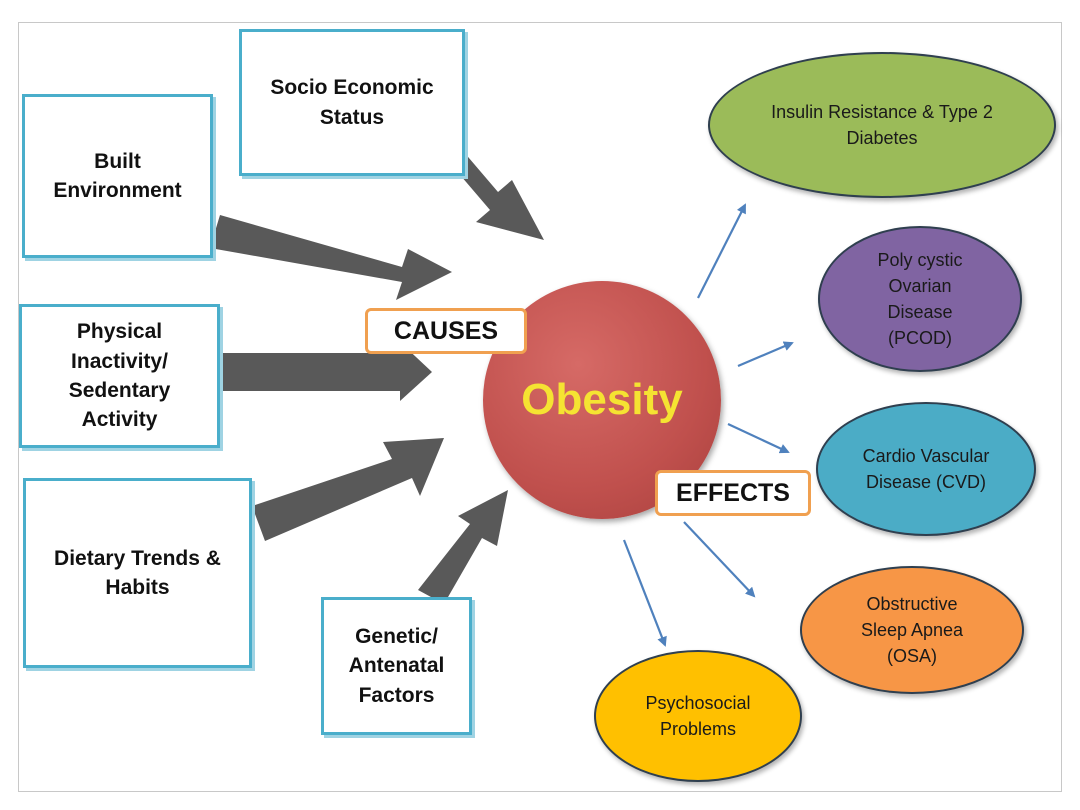 This screenshot has height=810, width=1080. I want to click on cause-box-built-environment: Built Environment, so click(117, 176).